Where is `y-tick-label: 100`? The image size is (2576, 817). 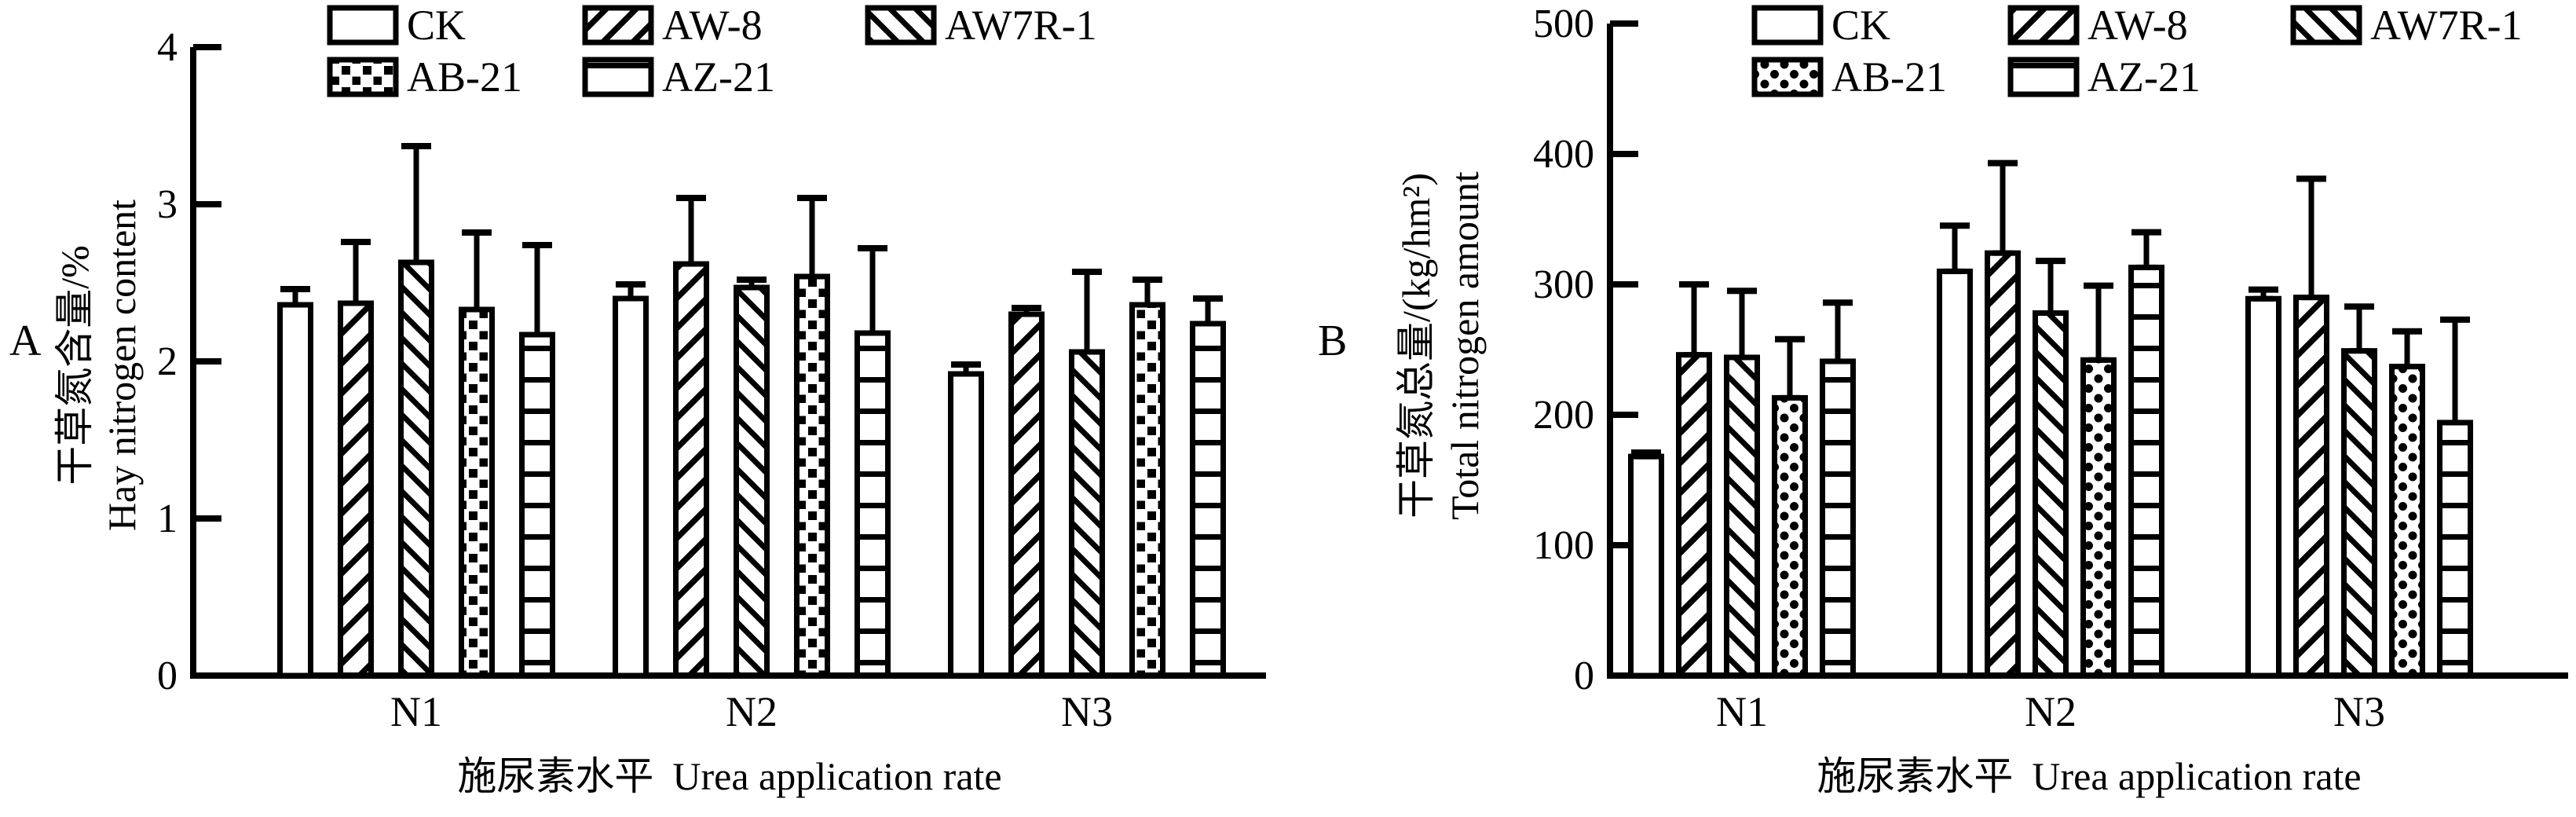
y-tick-label: 100 is located at coordinates (1564, 545).